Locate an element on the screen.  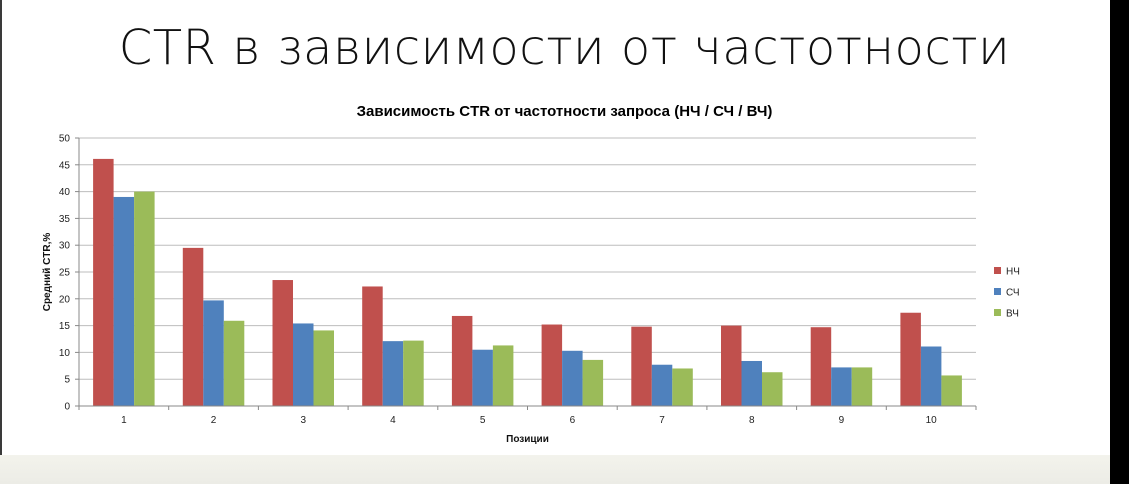
y-tick-label: 35 is located at coordinates (65, 219).